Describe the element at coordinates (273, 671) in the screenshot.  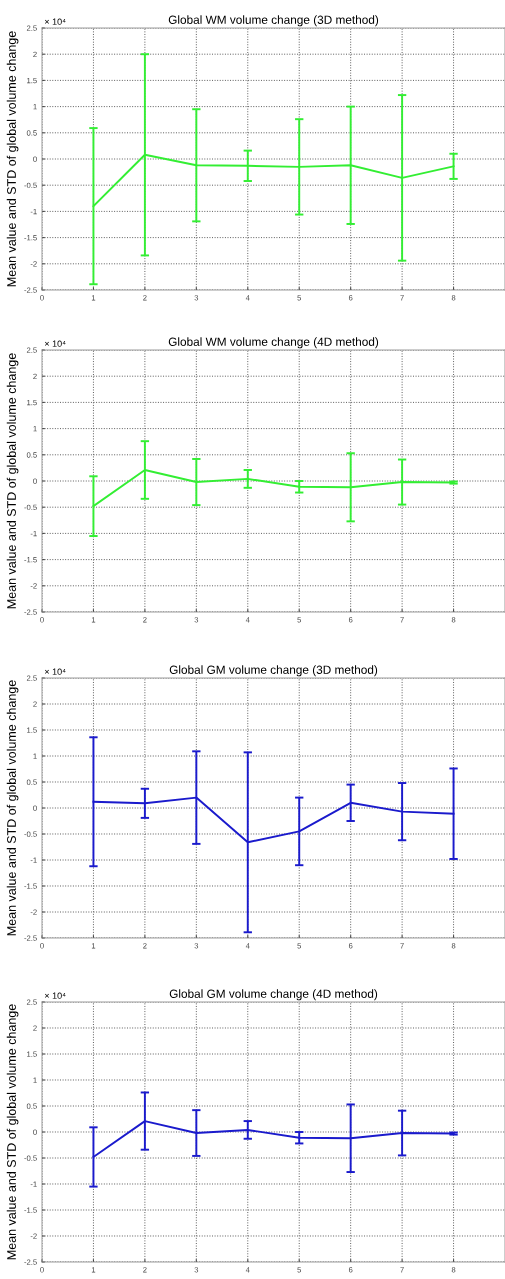
I see `chart-title: Global GM volume change (3D method)` at that location.